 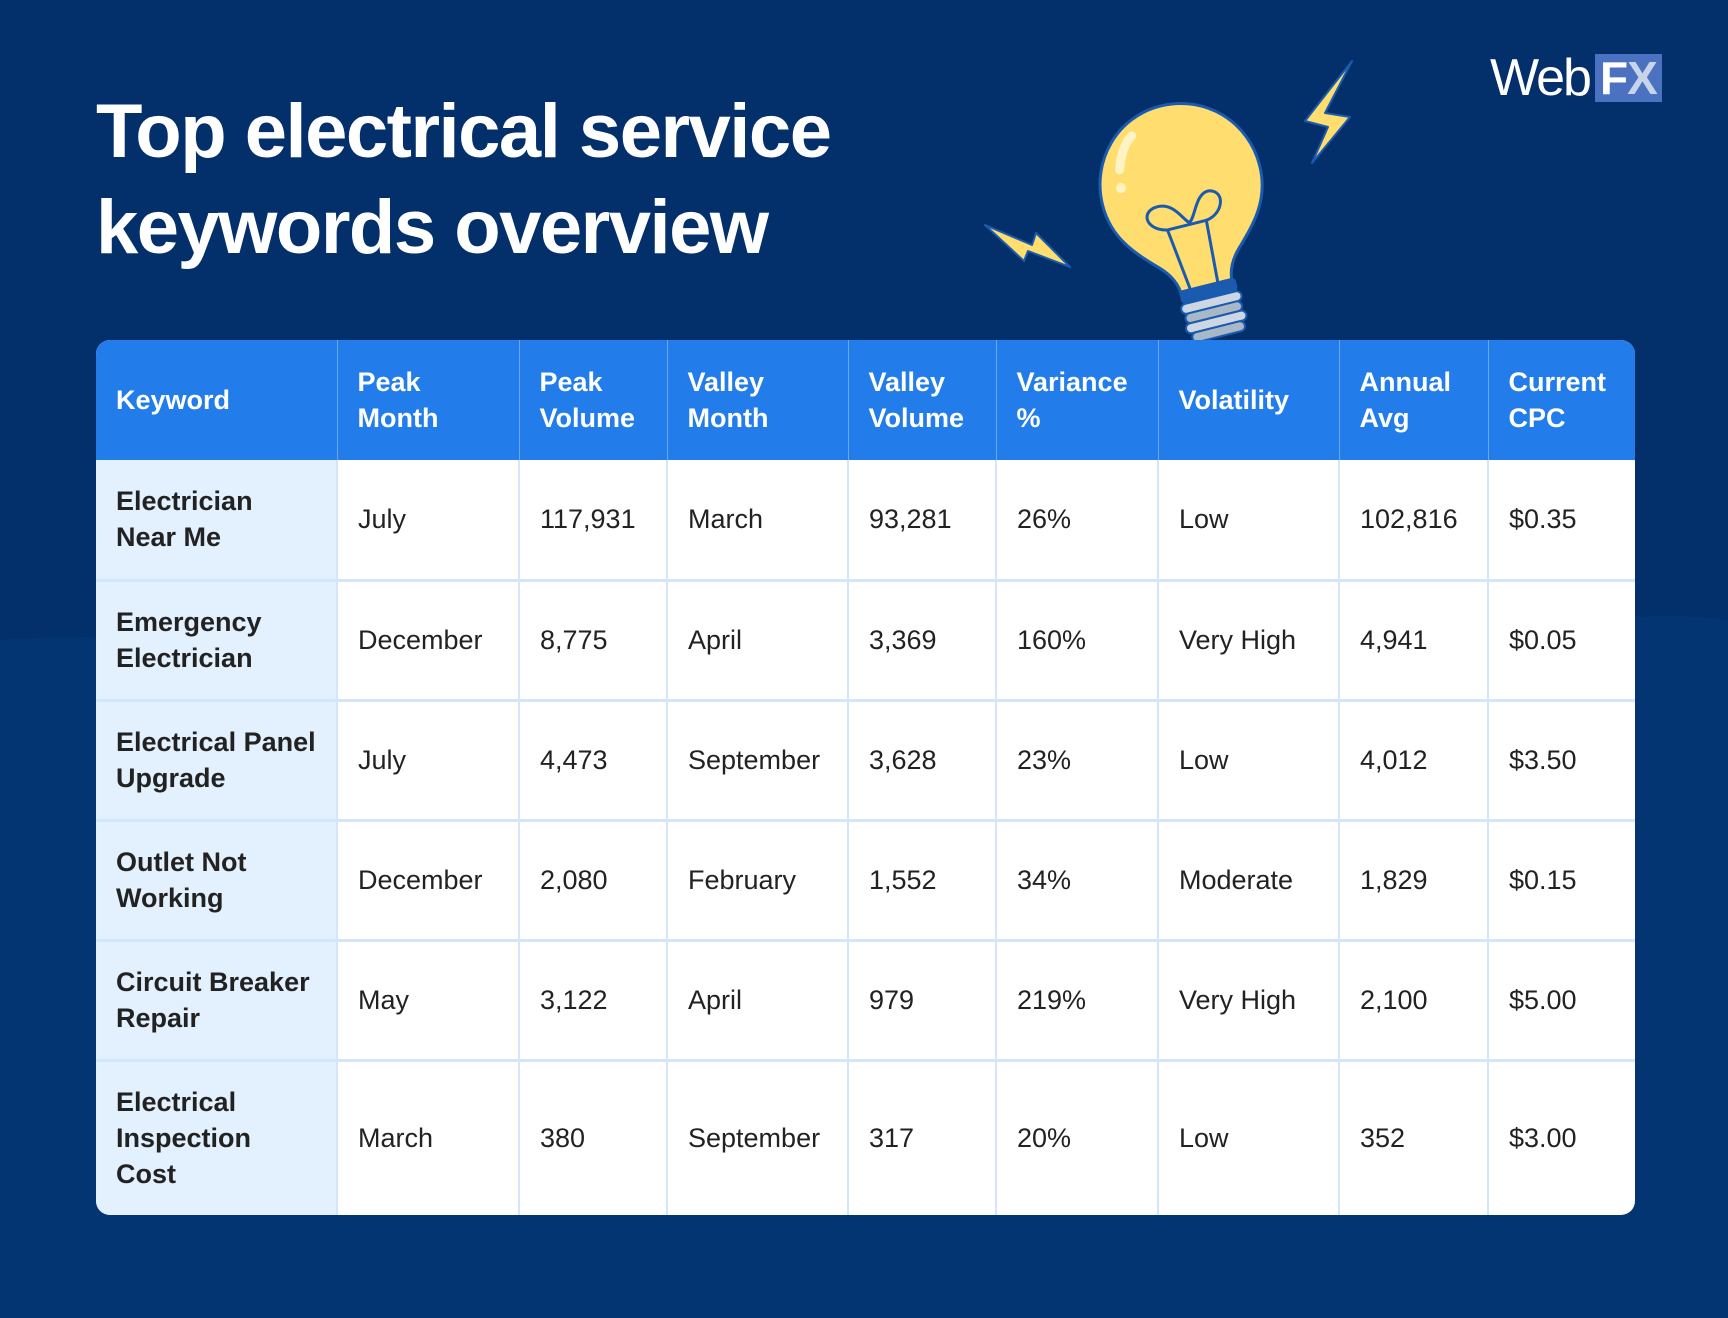 What do you see at coordinates (757, 400) in the screenshot?
I see `col-header-valley-month: Valley Month` at bounding box center [757, 400].